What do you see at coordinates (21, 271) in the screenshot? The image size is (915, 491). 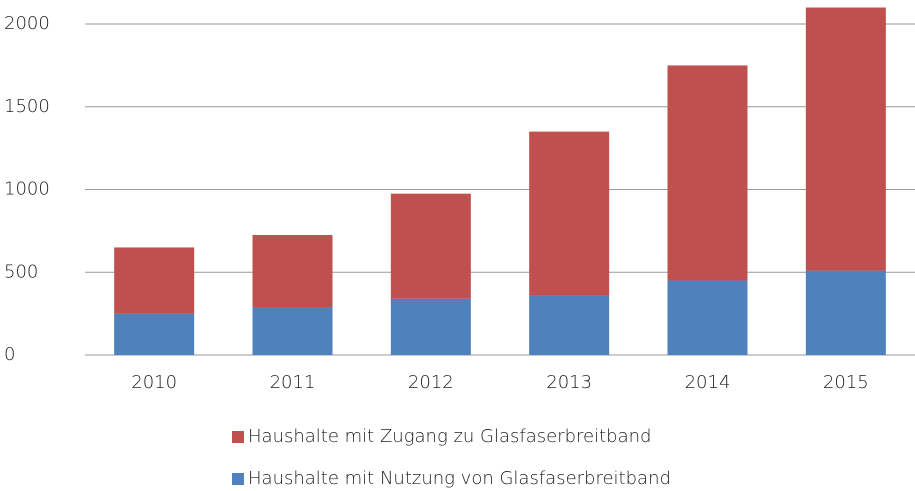 I see `y-tick-label: 500` at bounding box center [21, 271].